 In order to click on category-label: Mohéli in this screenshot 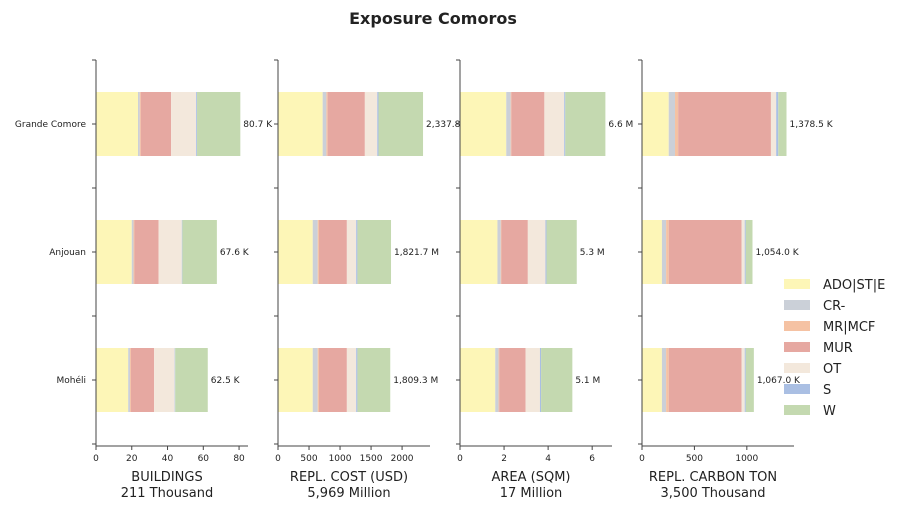, I will do `click(71, 380)`.